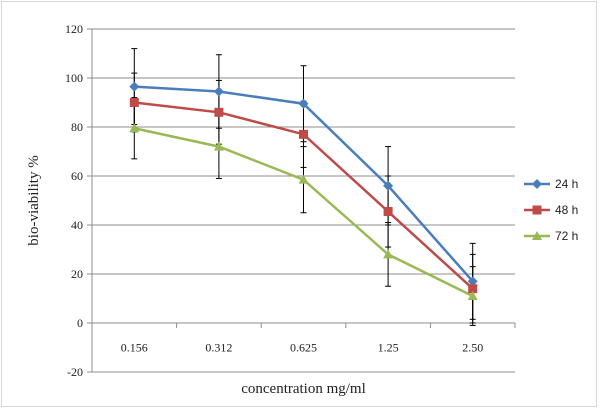 This screenshot has height=410, width=600. Describe the element at coordinates (388, 348) in the screenshot. I see `x-tick-label: 1.25` at that location.